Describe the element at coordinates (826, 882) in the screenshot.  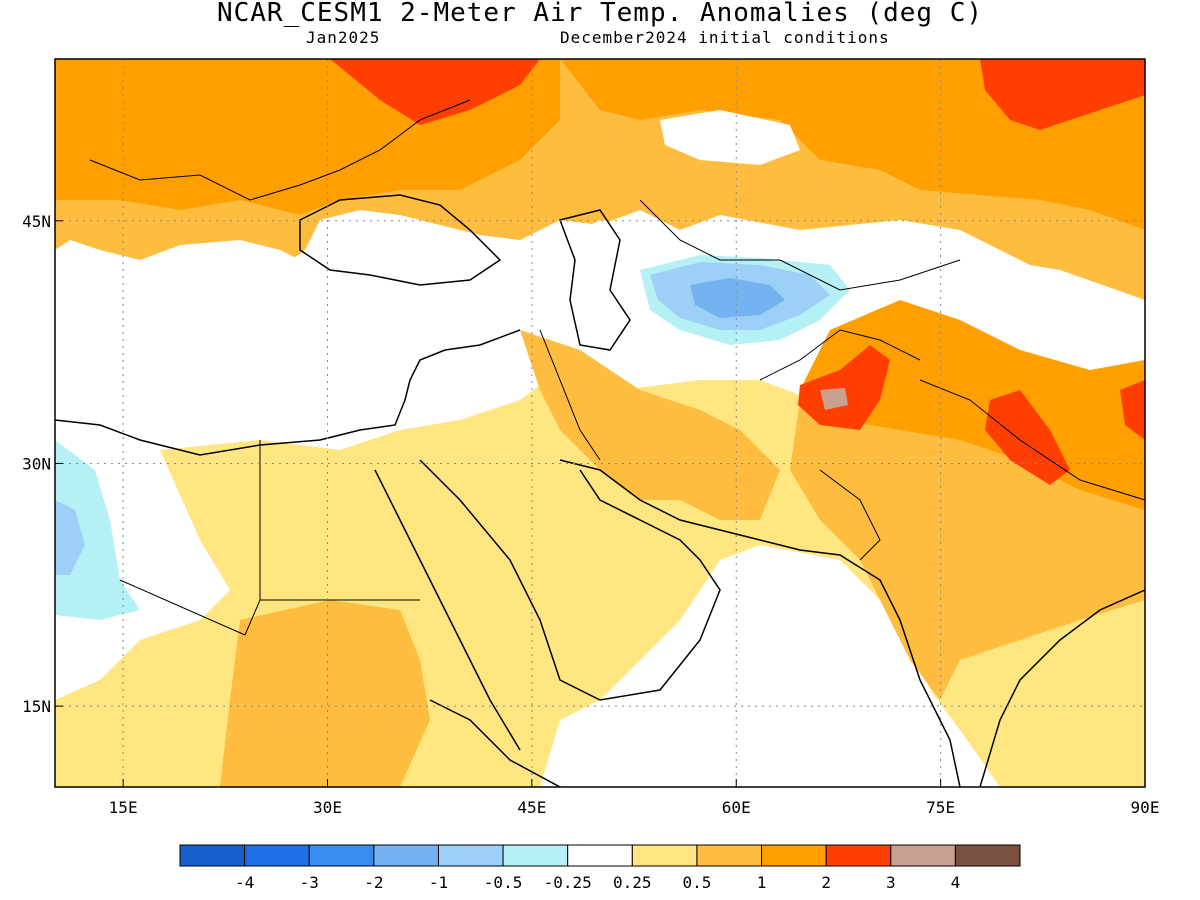
I see `colorbar-label-9: 2` at that location.